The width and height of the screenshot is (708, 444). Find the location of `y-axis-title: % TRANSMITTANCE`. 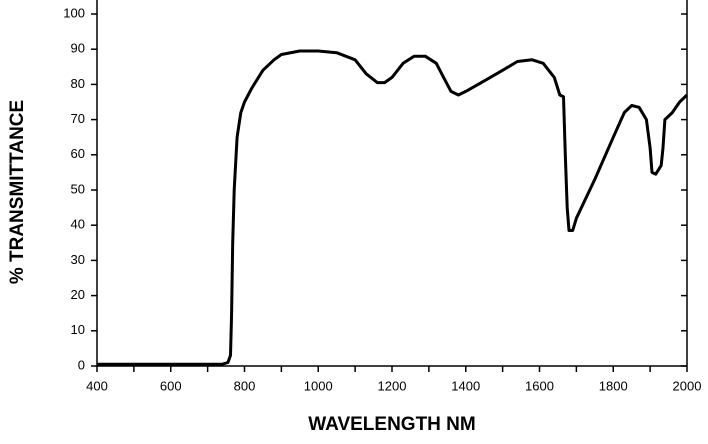

y-axis-title: % TRANSMITTANCE is located at coordinates (17, 192).